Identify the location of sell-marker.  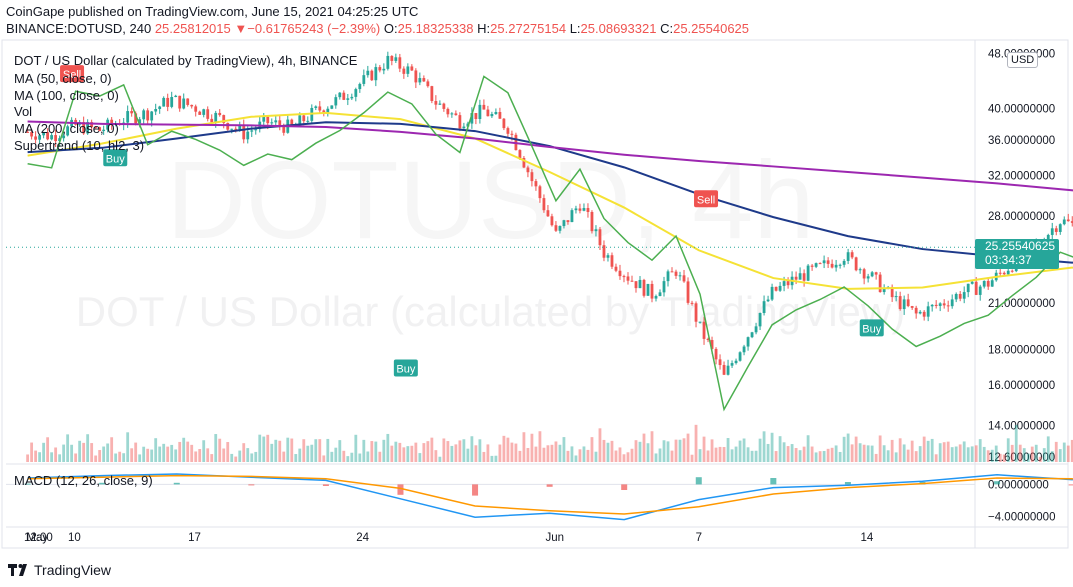
(706, 199).